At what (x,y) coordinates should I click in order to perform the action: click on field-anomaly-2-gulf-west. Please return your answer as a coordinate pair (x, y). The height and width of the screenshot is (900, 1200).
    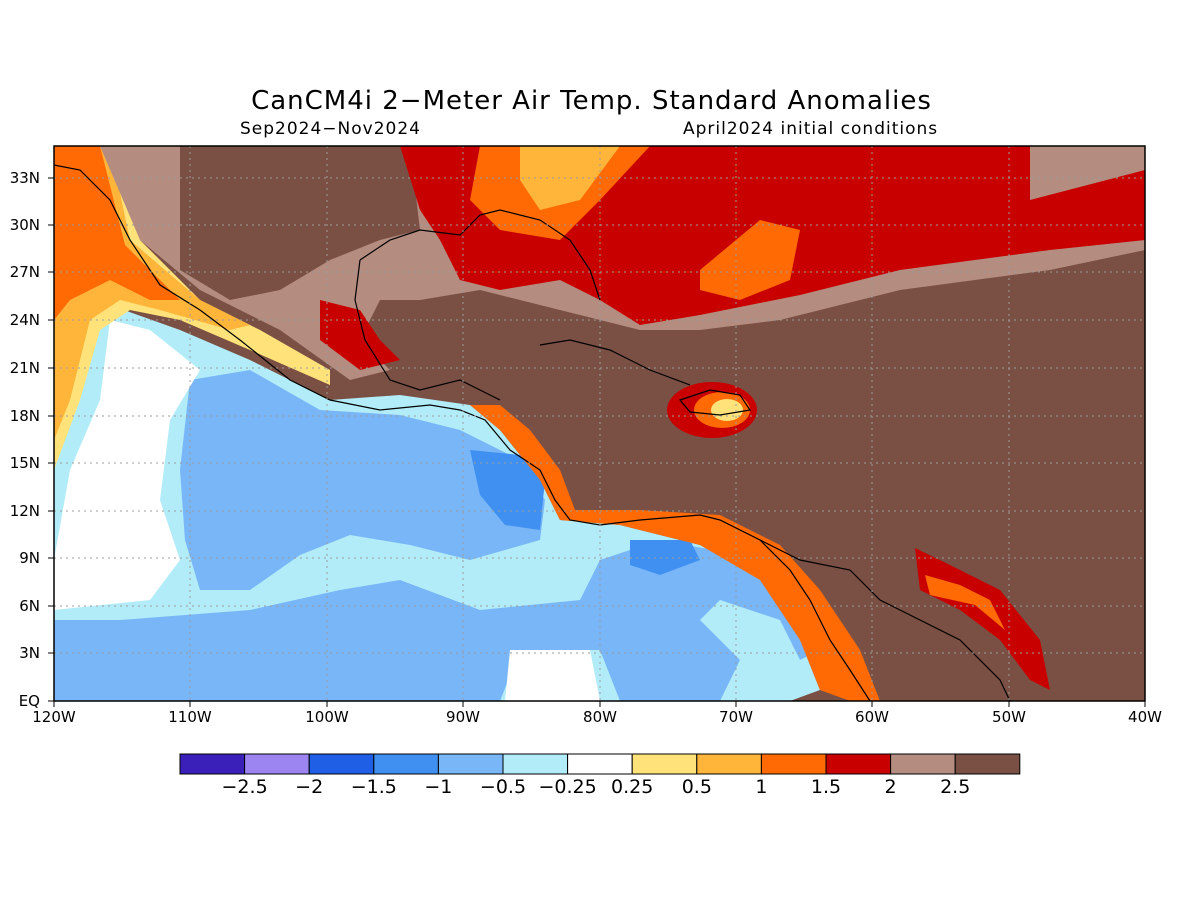
    Looking at the image, I should click on (360, 335).